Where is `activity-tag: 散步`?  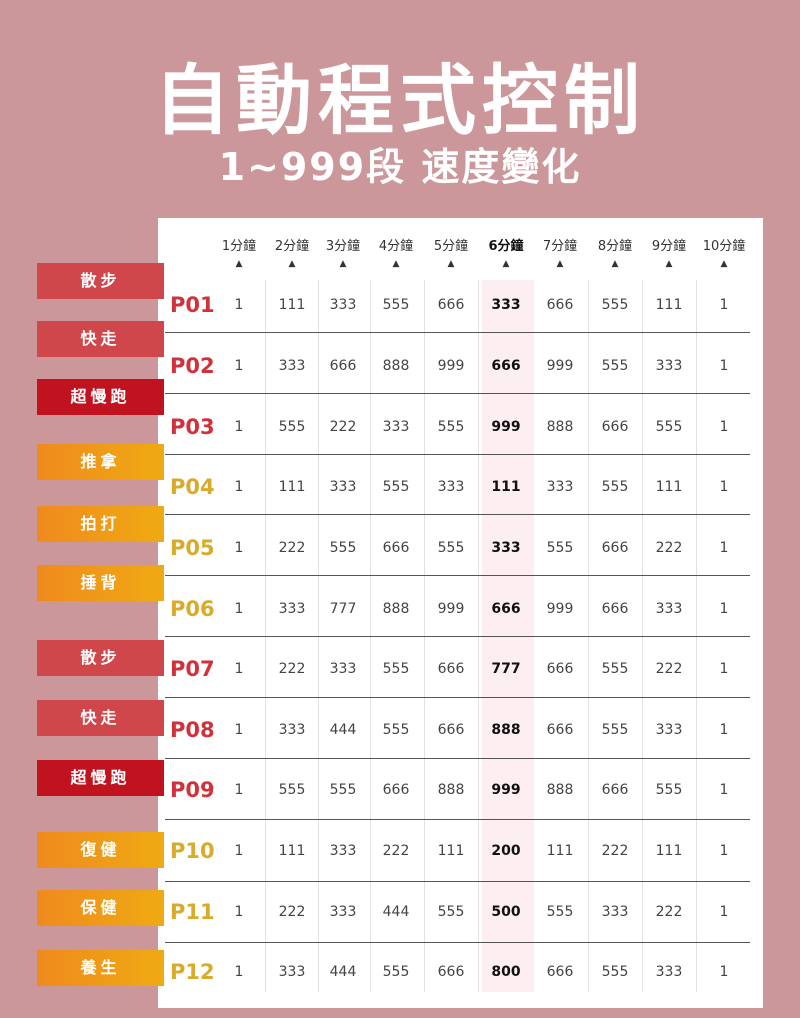
activity-tag: 散步 is located at coordinates (100, 658).